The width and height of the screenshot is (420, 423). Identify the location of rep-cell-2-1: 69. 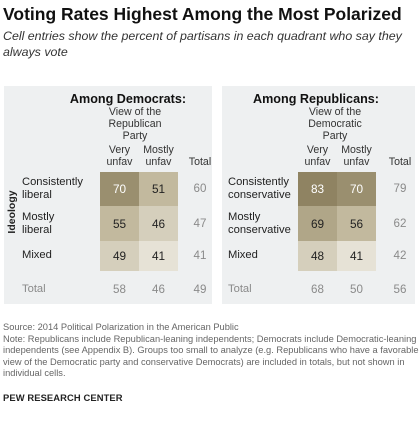
(317, 223).